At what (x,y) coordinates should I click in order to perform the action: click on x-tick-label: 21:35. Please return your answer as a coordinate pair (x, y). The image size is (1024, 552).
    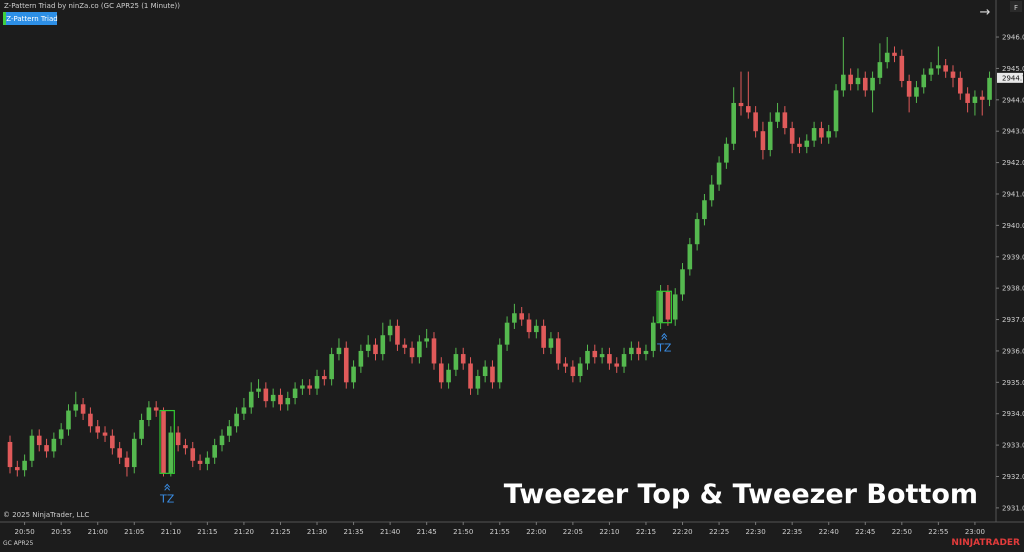
    Looking at the image, I should click on (353, 532).